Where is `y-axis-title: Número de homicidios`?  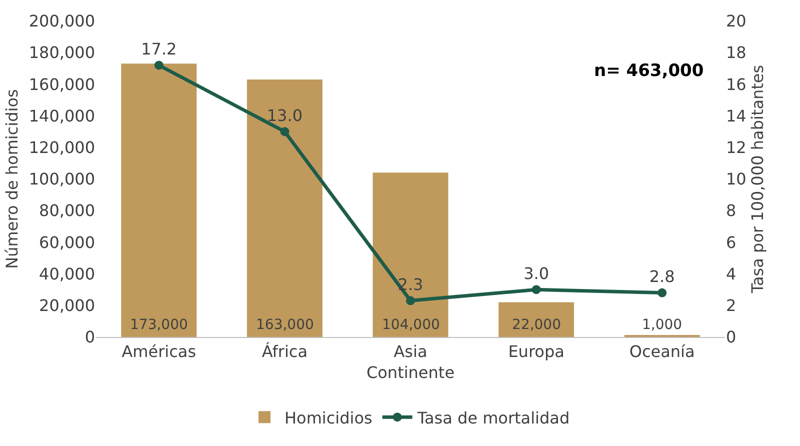 y-axis-title: Número de homicidios is located at coordinates (12, 179).